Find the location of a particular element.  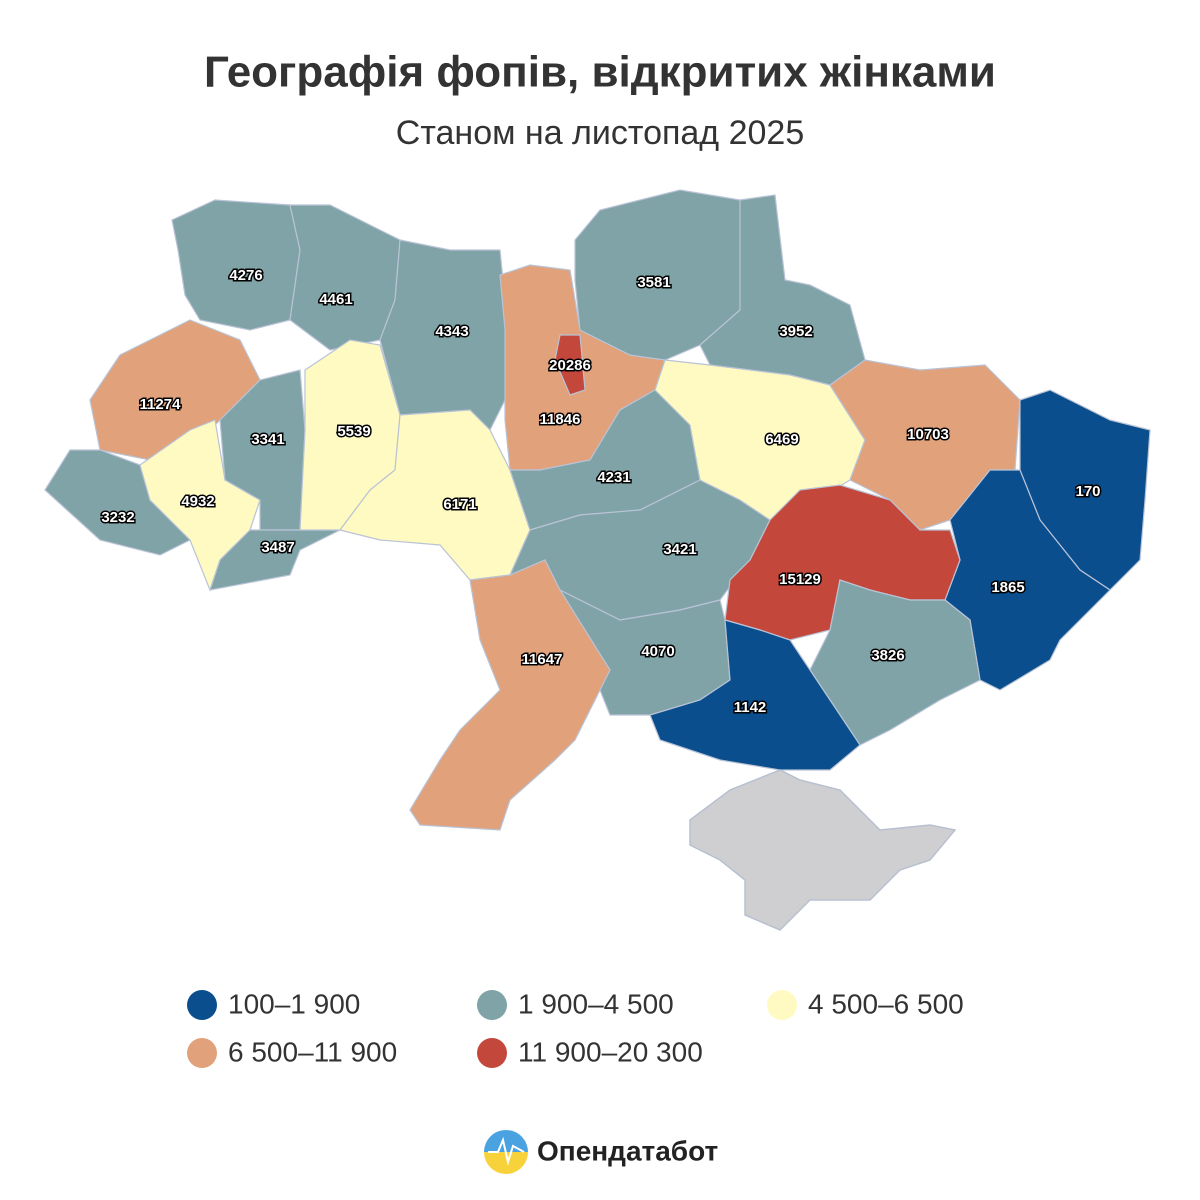

region-value: 4932 is located at coordinates (197, 501).